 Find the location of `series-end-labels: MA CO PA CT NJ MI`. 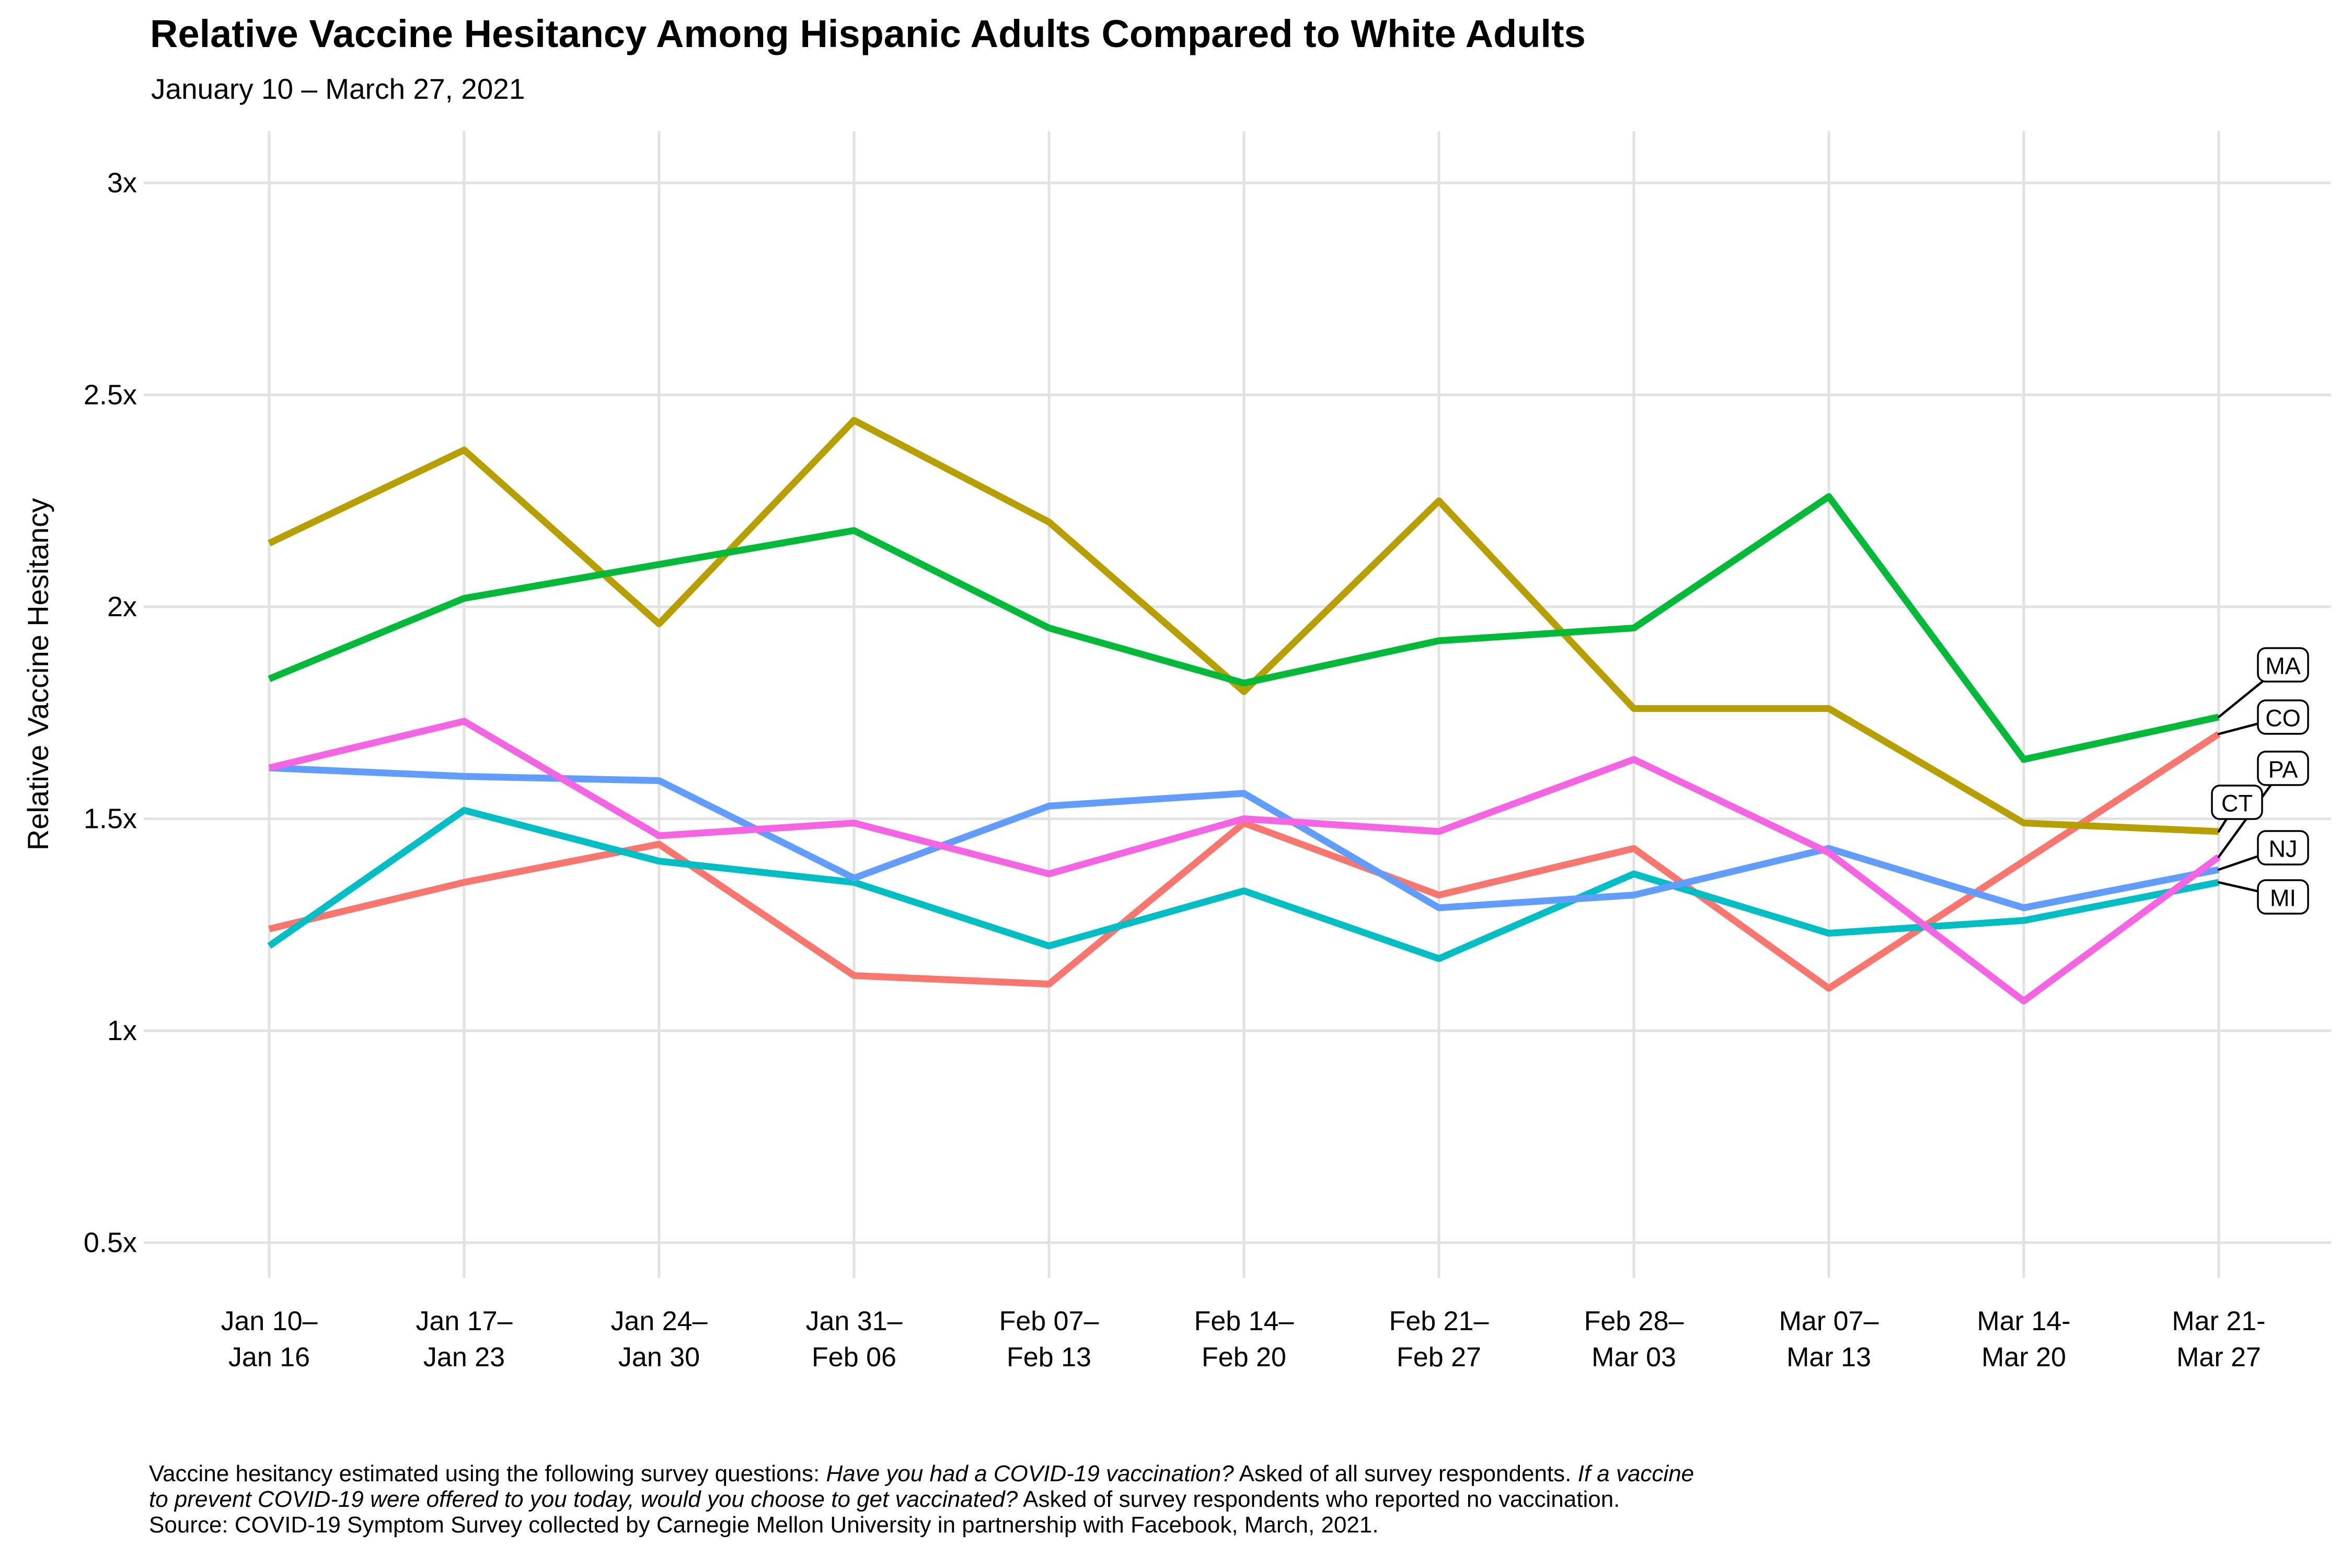

series-end-labels: MA CO PA CT NJ MI is located at coordinates (2260, 781).